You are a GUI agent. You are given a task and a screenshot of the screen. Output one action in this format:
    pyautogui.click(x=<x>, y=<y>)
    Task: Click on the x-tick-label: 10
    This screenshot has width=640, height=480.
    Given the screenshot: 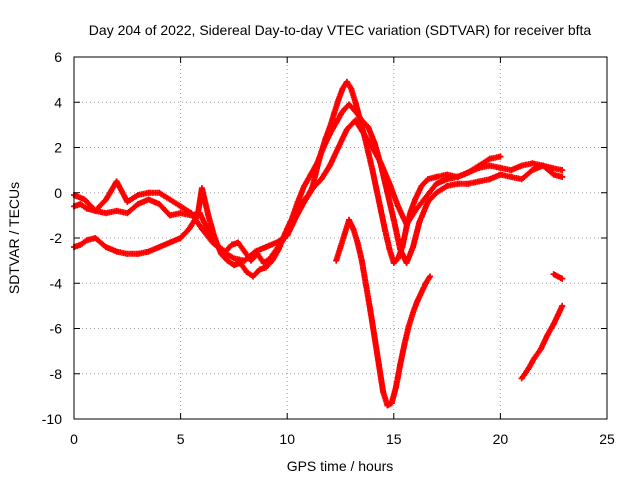 What is the action you would take?
    pyautogui.click(x=287, y=439)
    